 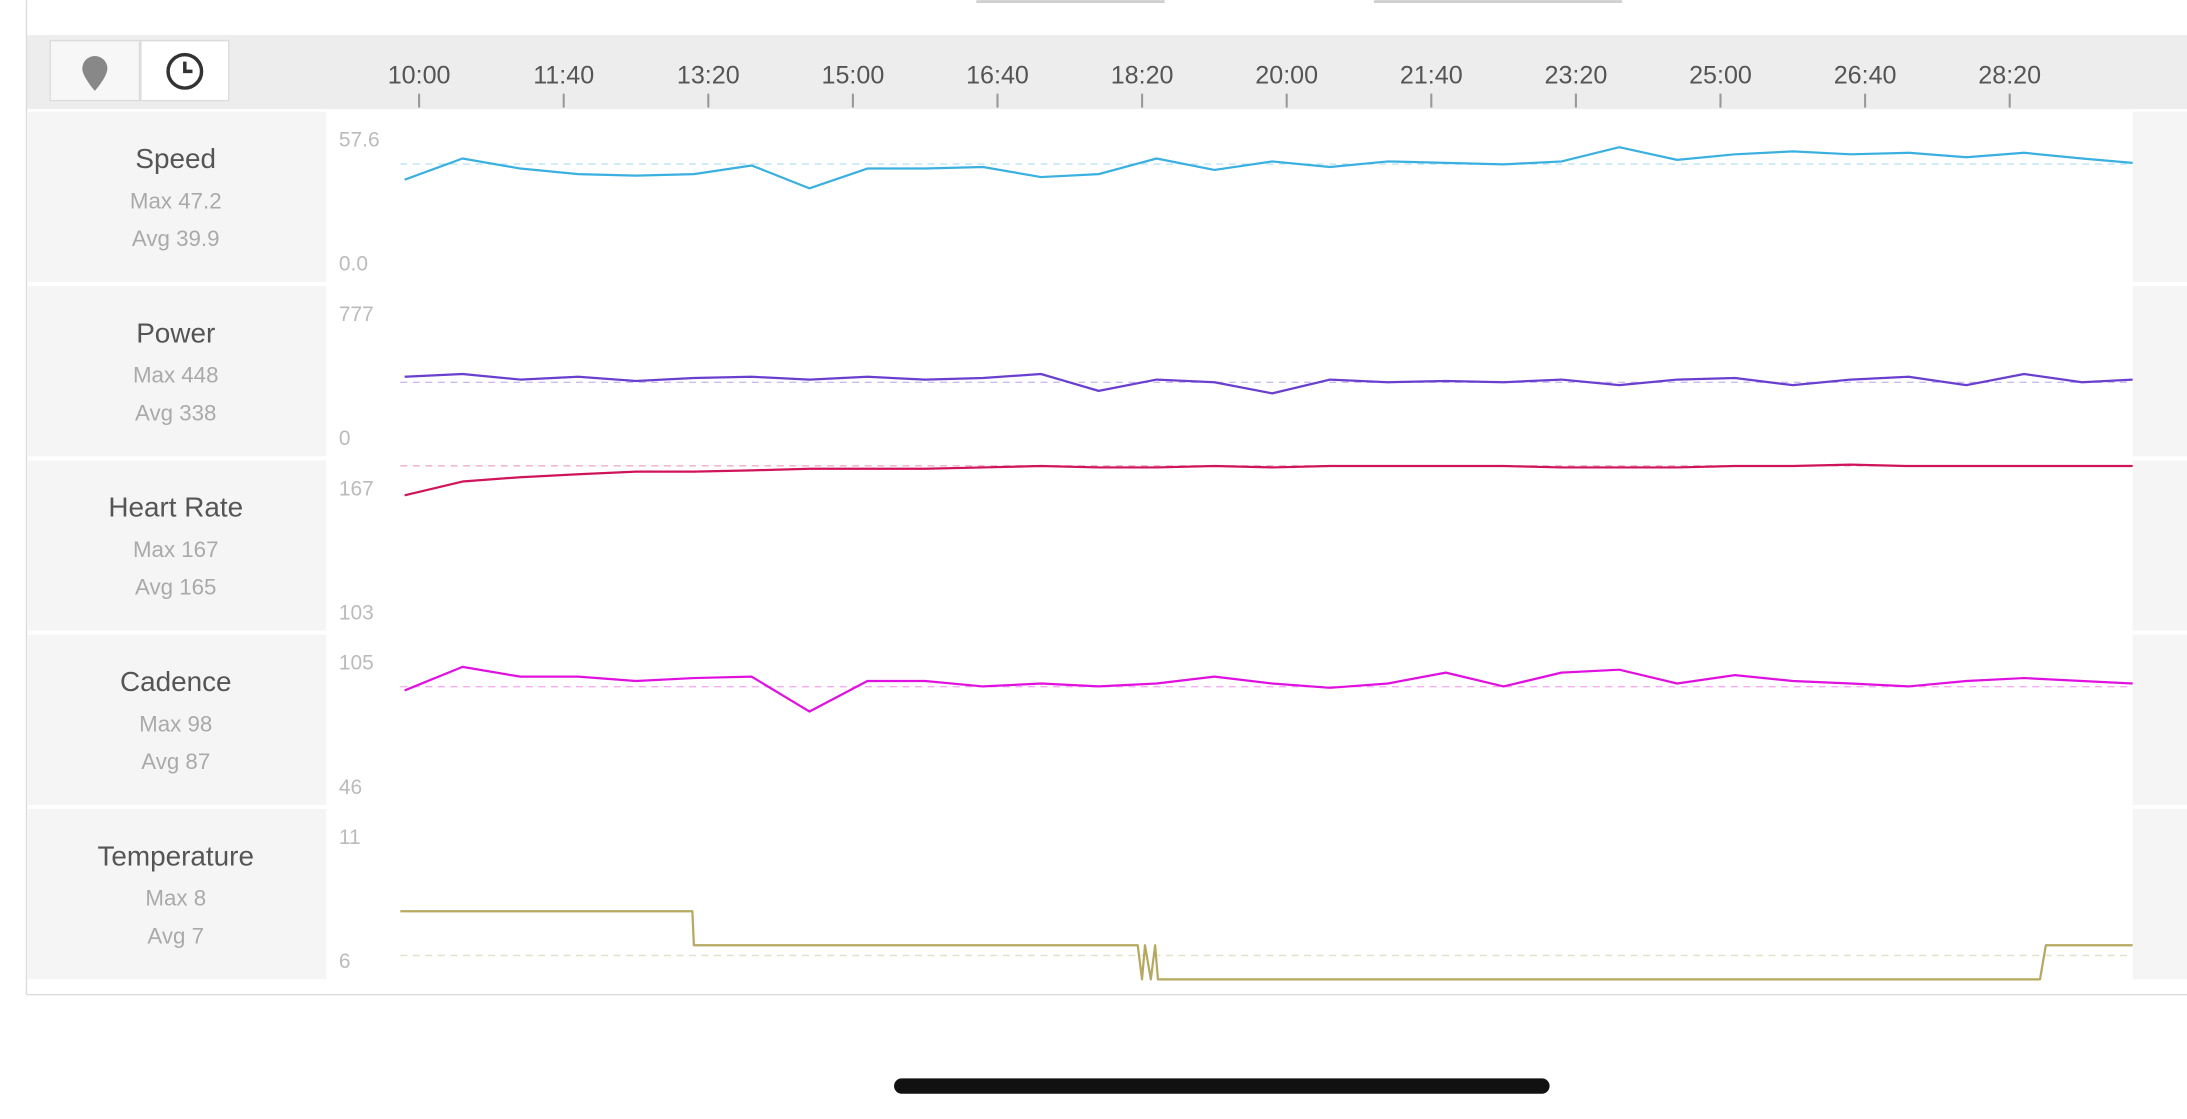 I want to click on y-tick-label: 167, so click(x=356, y=488).